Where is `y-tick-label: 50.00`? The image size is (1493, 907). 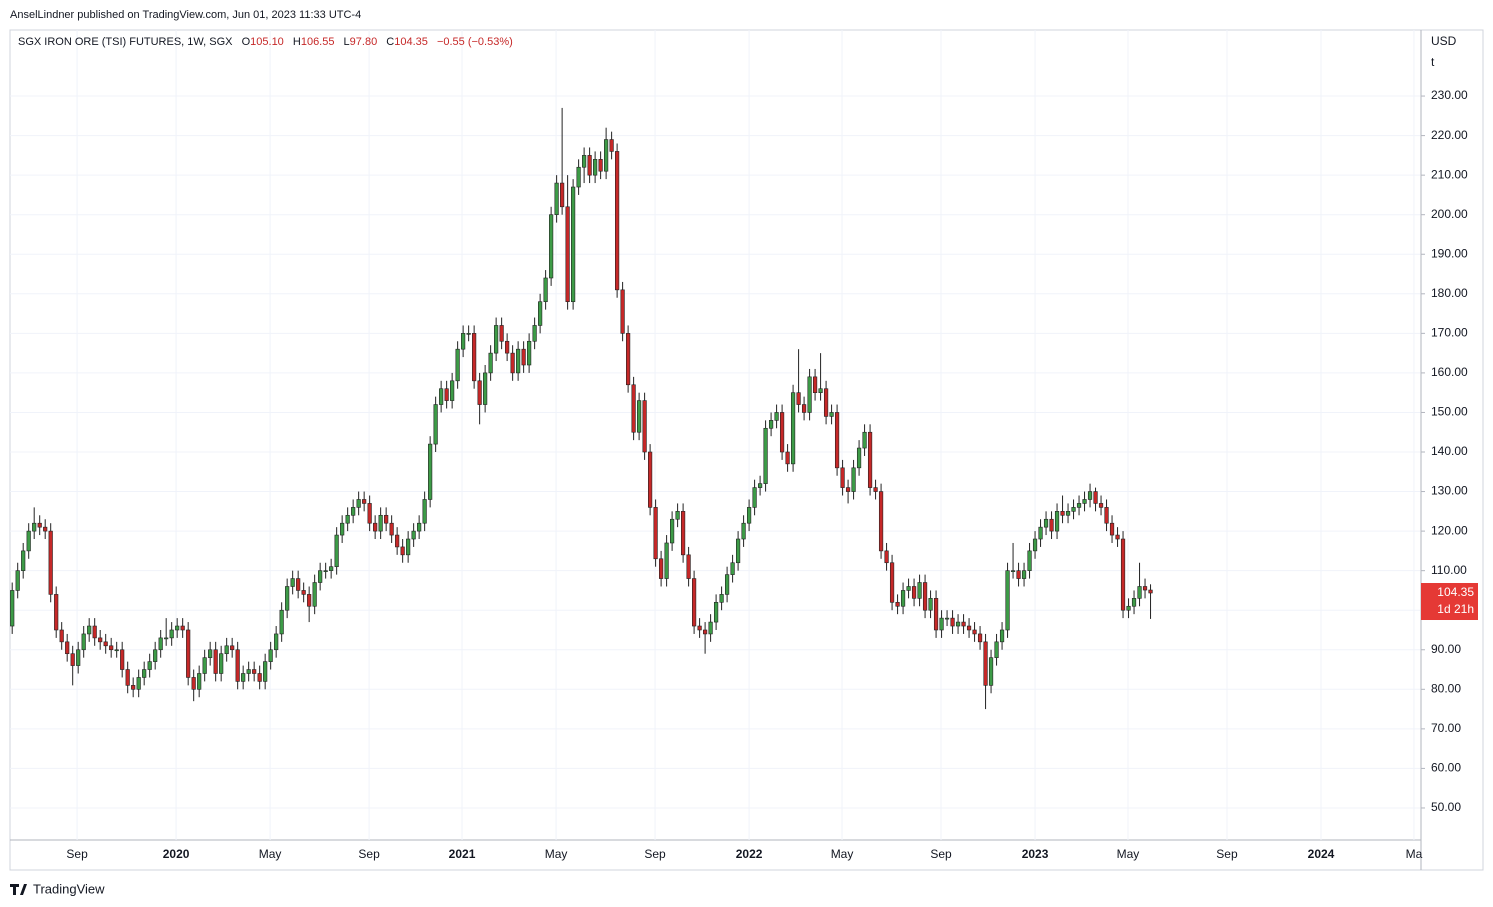
y-tick-label: 50.00 is located at coordinates (1446, 807).